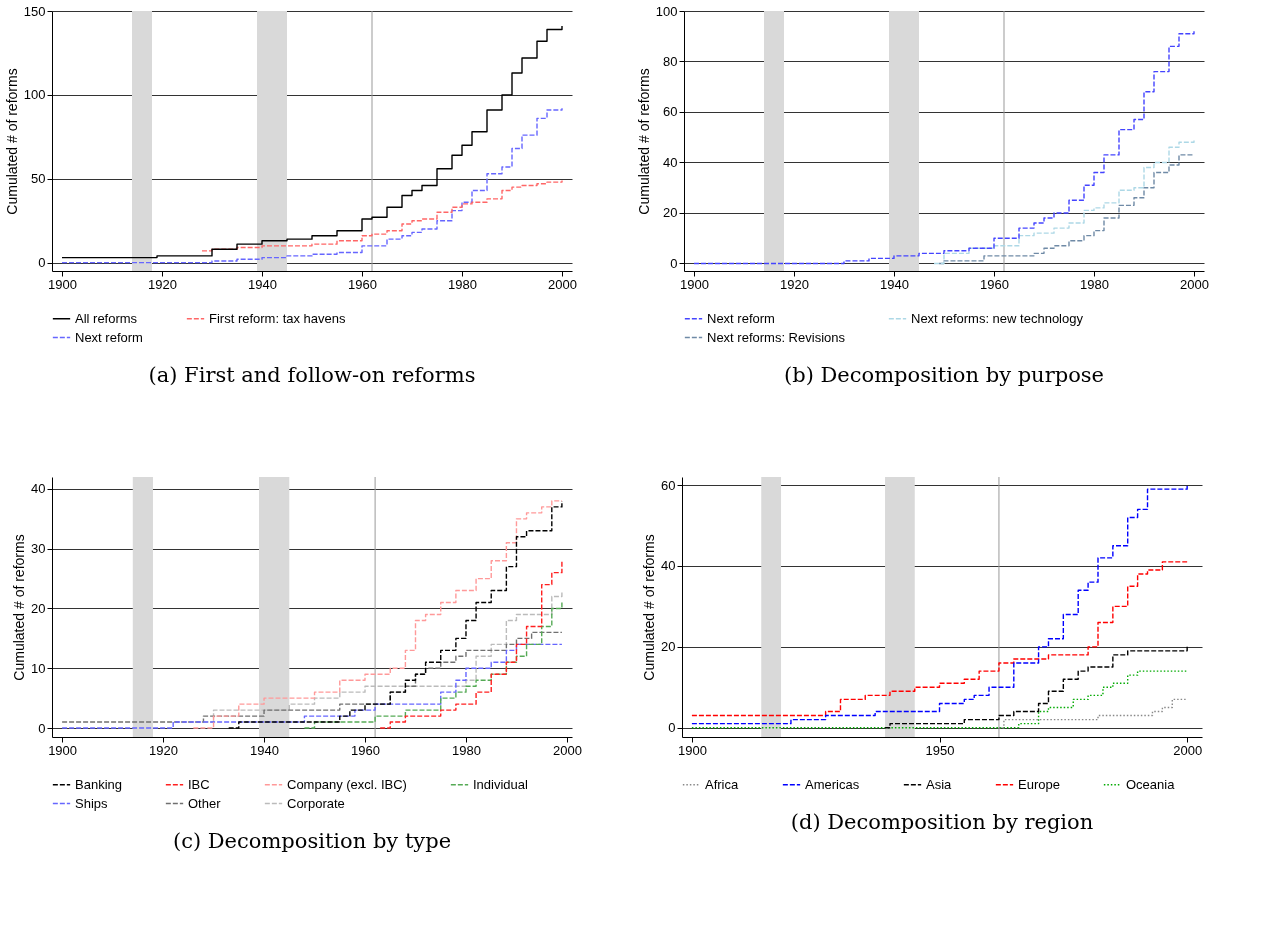  What do you see at coordinates (199, 784) in the screenshot?
I see `legend-label: IBC` at bounding box center [199, 784].